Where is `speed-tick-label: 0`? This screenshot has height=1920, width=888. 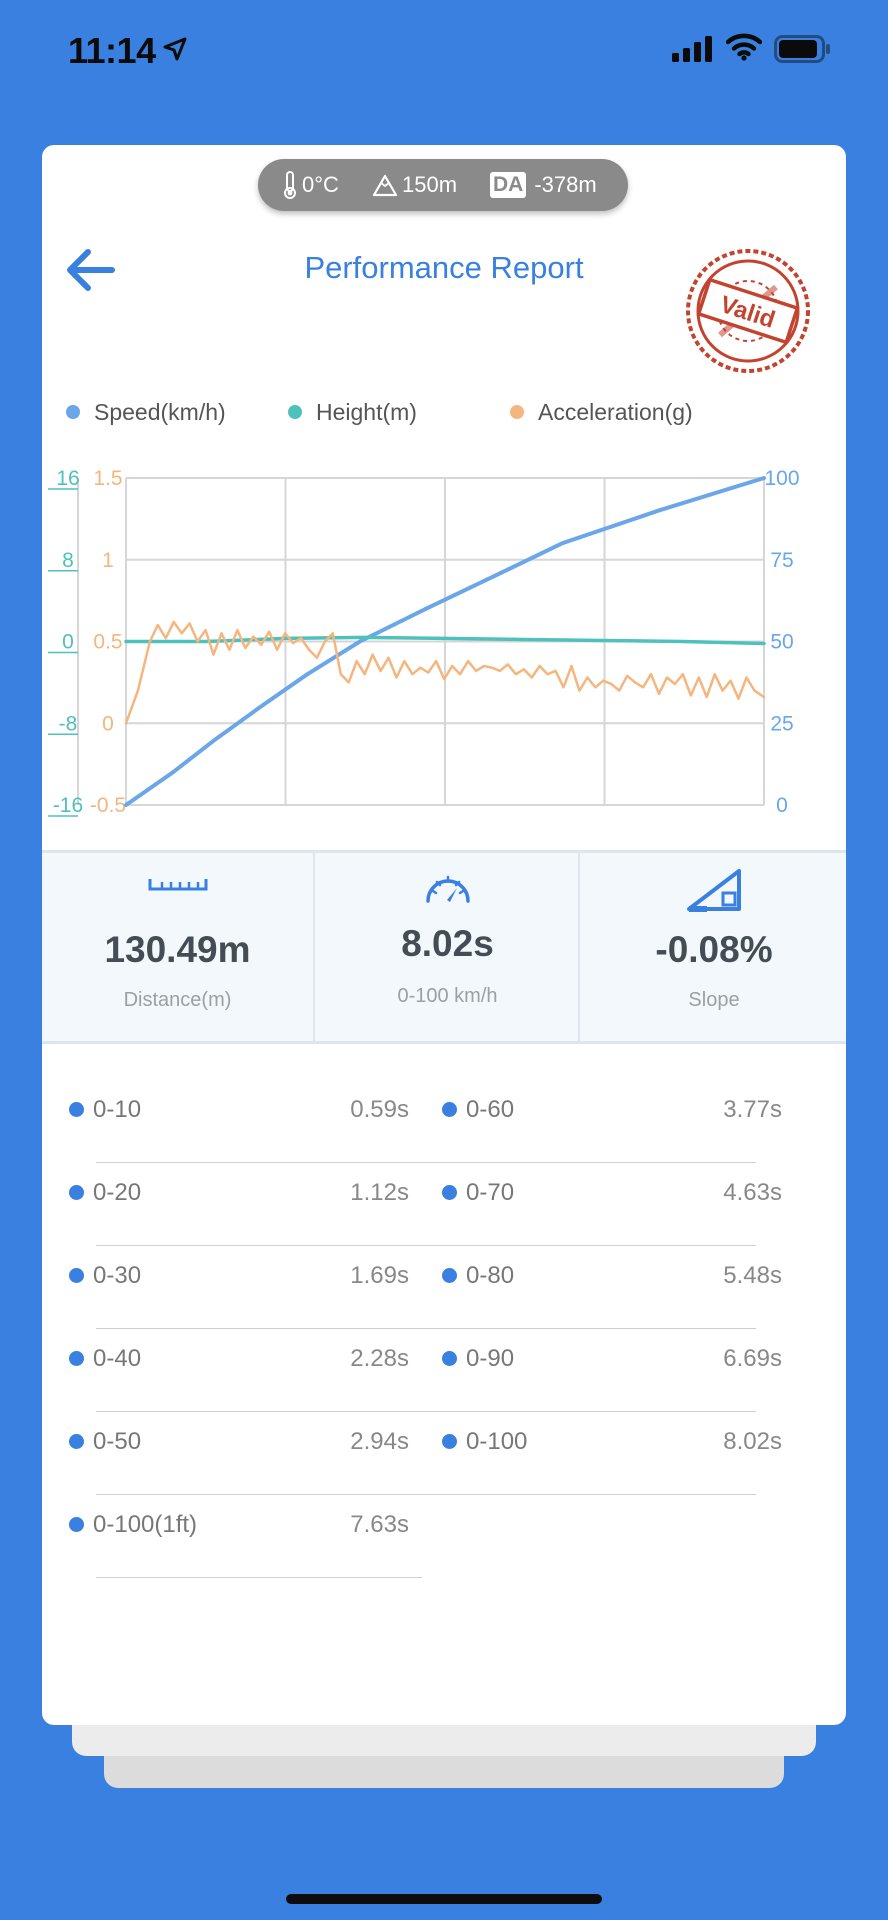 speed-tick-label: 0 is located at coordinates (782, 805).